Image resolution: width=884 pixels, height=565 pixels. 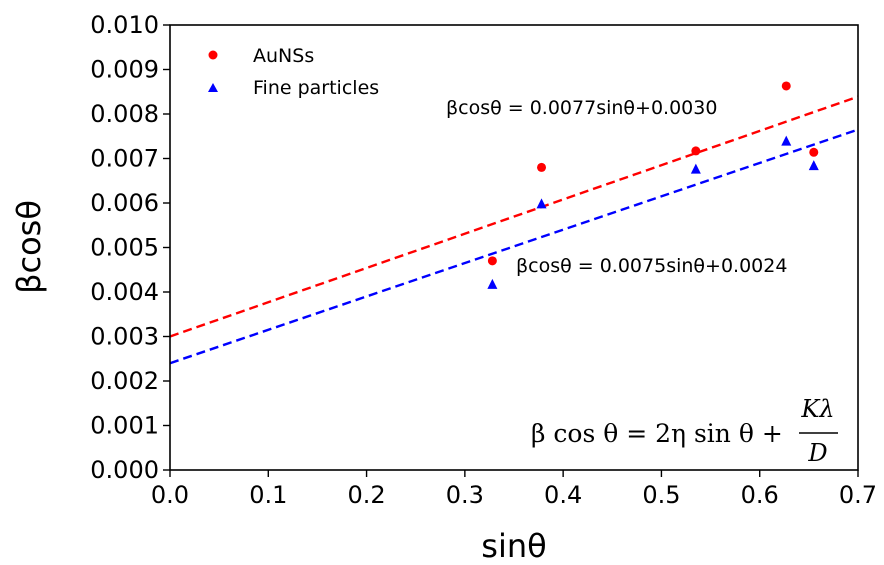 What do you see at coordinates (760, 495) in the screenshot?
I see `x-tick-label: 0.6` at bounding box center [760, 495].